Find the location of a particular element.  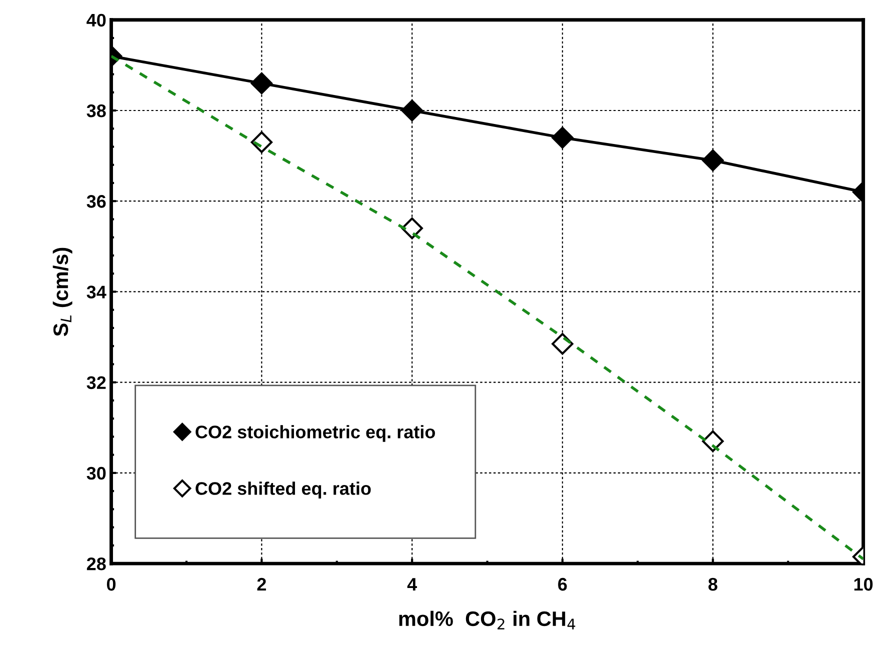

legend-label: CO2 stoichiometric eq. ratio is located at coordinates (315, 433).